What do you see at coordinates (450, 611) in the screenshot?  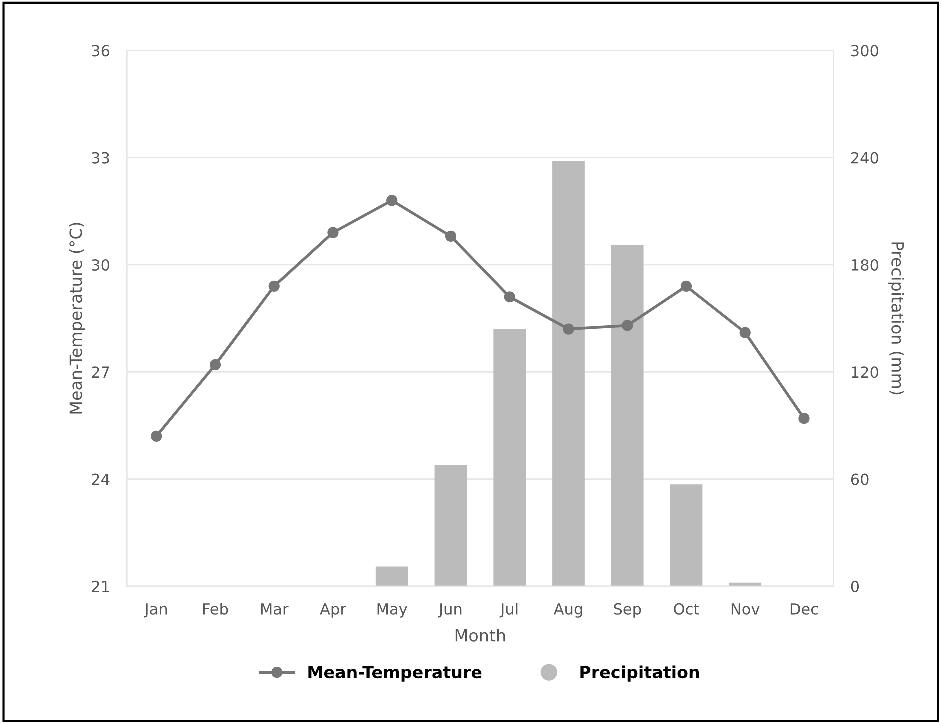 I see `x-tick-label: Jun` at bounding box center [450, 611].